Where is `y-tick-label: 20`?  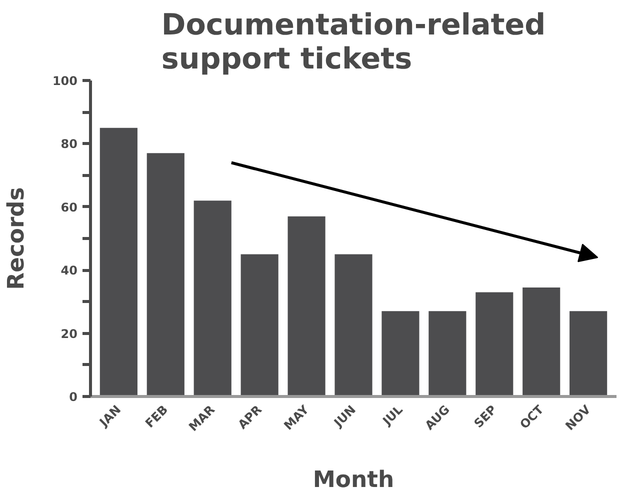
y-tick-label: 20 is located at coordinates (69, 333).